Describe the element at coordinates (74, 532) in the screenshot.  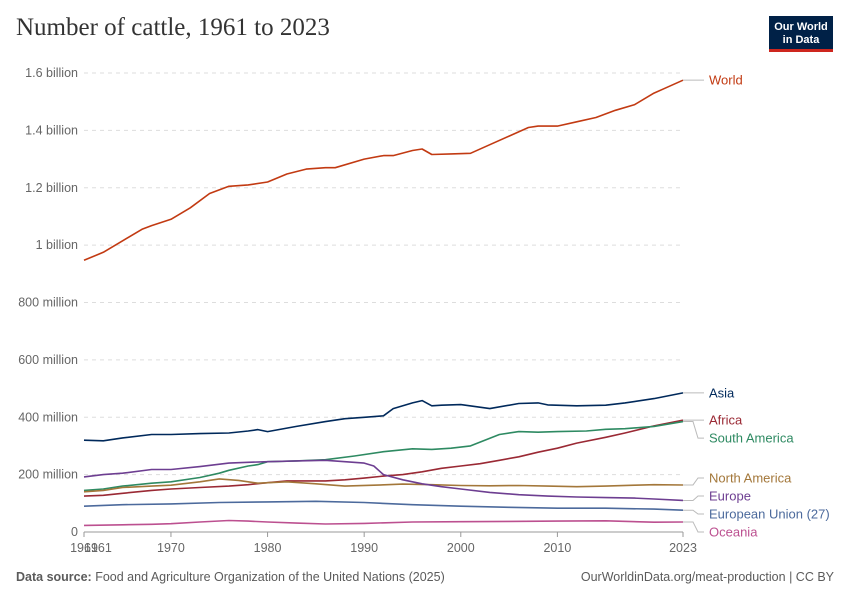
I see `y-tick-label: 0` at that location.